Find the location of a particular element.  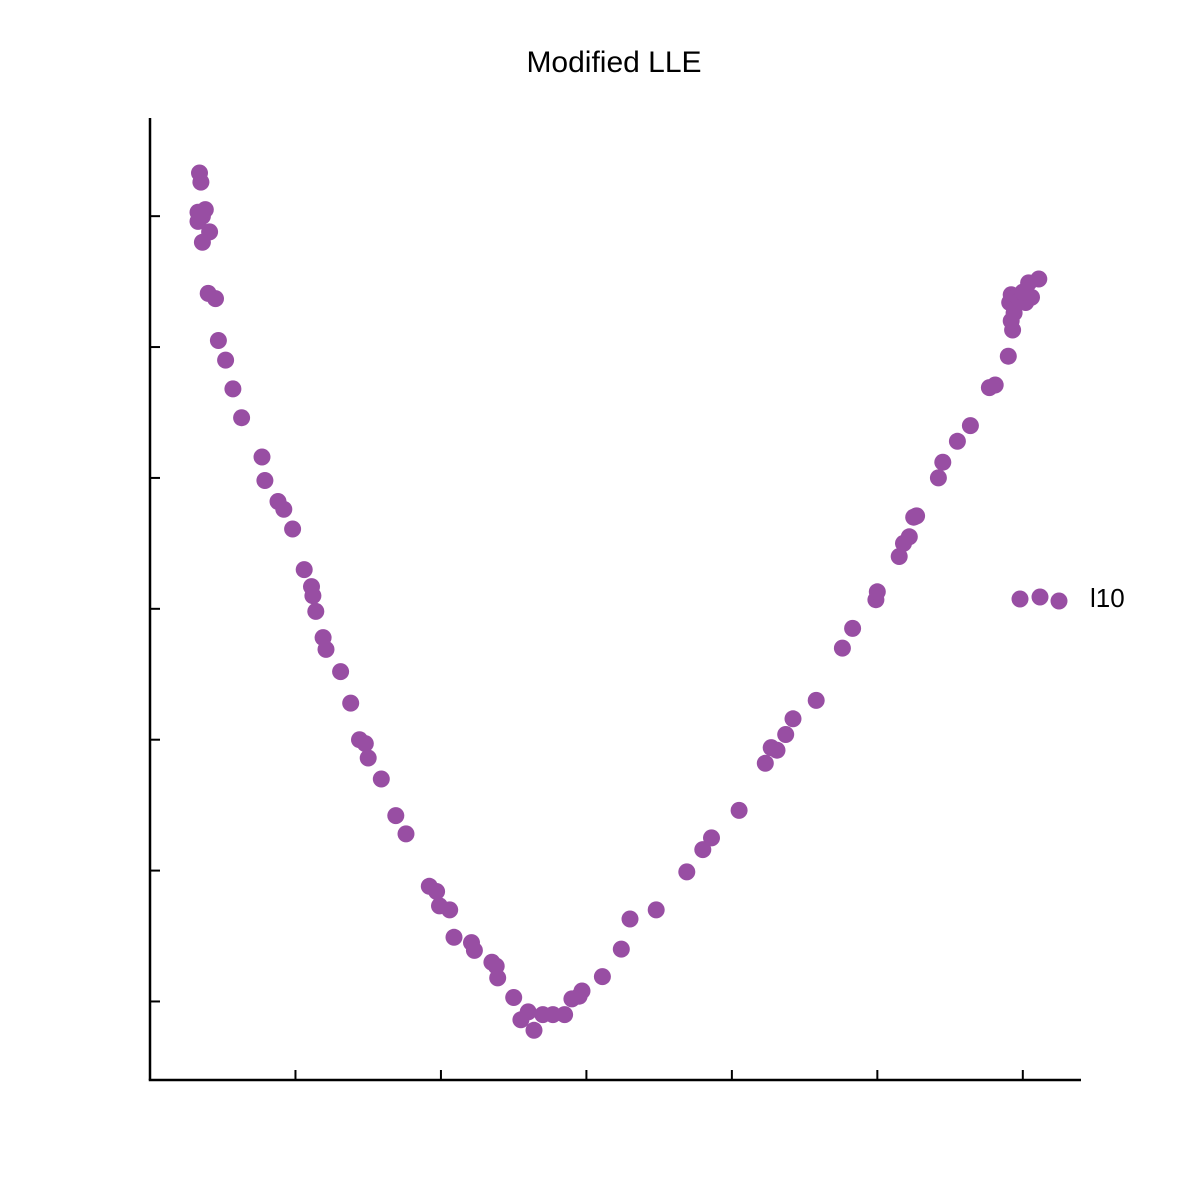

chart-title: Modified LLE is located at coordinates (613, 62).